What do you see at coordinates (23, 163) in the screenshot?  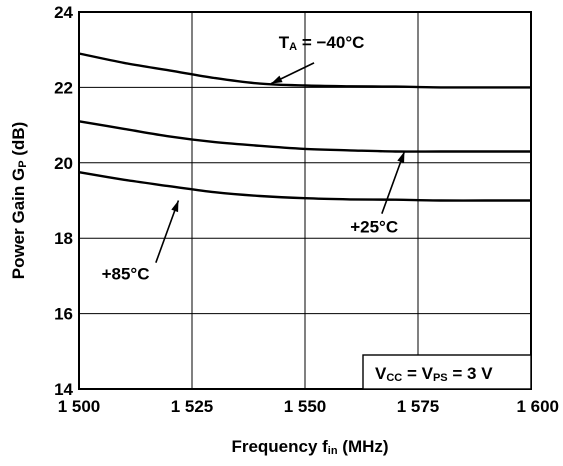 I see `y-axis-label-sub: P` at bounding box center [23, 163].